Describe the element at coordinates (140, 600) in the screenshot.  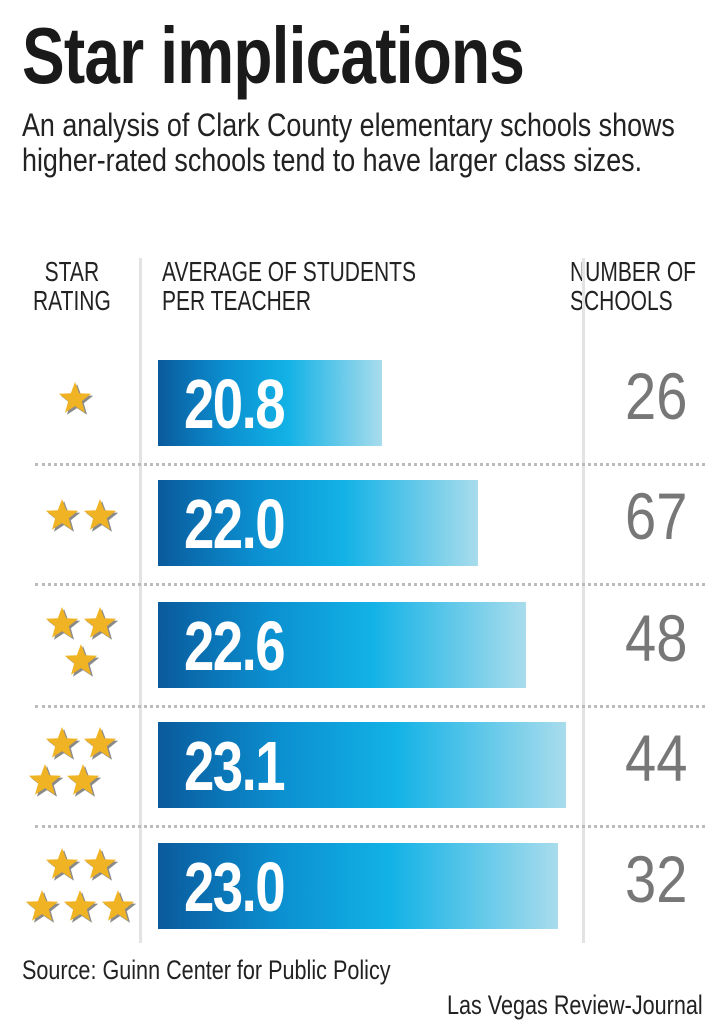
I see `column-divider-left` at that location.